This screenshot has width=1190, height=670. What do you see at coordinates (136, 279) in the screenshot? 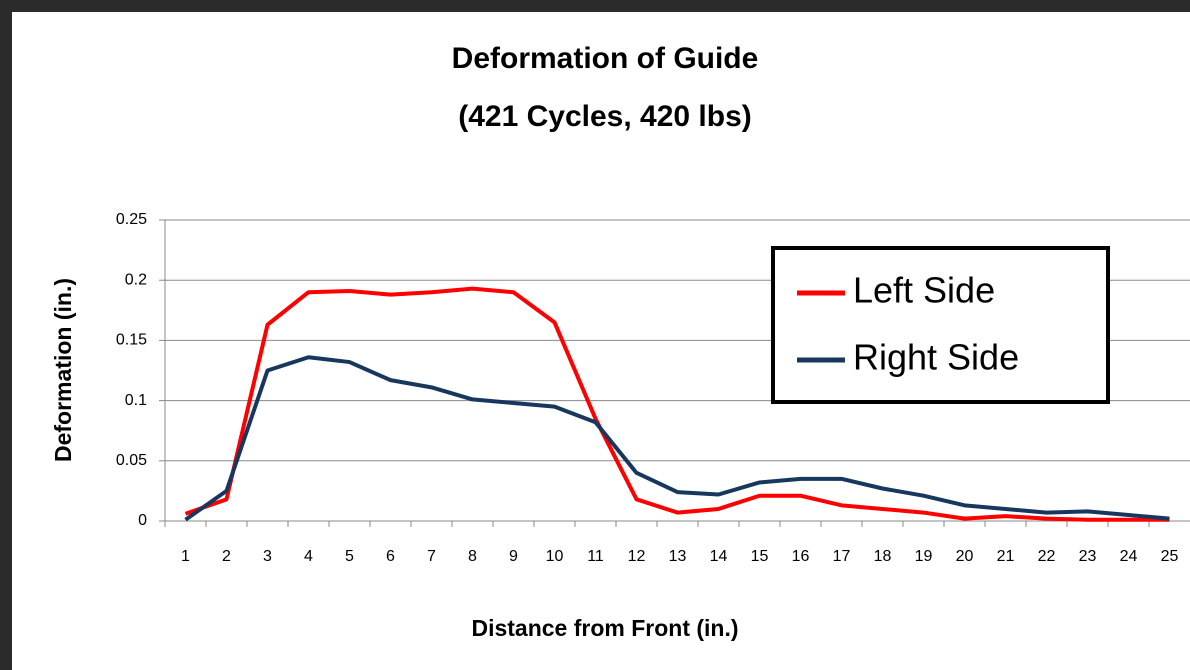
I see `y-tick-label: 0.2` at bounding box center [136, 279].